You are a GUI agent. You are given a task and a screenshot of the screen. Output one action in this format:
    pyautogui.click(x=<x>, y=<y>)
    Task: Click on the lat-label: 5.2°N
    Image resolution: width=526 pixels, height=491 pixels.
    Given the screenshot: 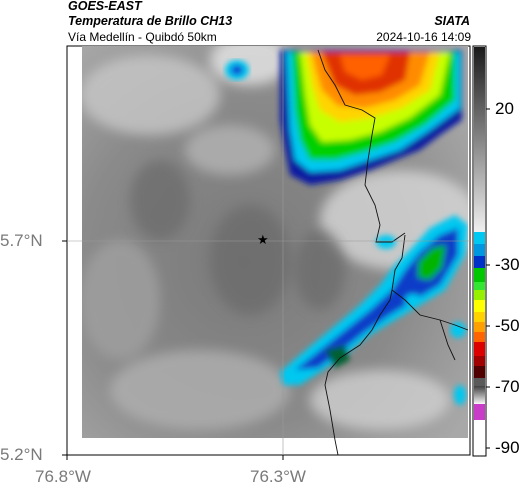 What is the action you would take?
    pyautogui.click(x=21, y=454)
    